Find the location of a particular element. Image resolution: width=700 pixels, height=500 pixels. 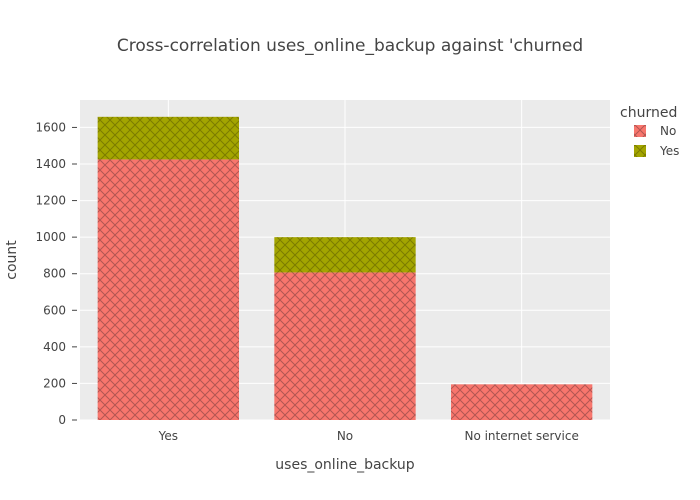

bar-no-churned-no is located at coordinates (345, 346).